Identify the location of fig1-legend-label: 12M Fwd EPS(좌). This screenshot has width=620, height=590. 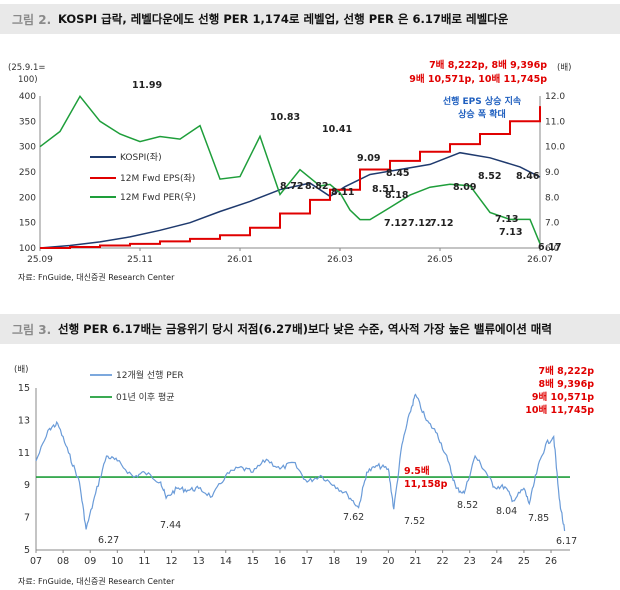
(157, 178).